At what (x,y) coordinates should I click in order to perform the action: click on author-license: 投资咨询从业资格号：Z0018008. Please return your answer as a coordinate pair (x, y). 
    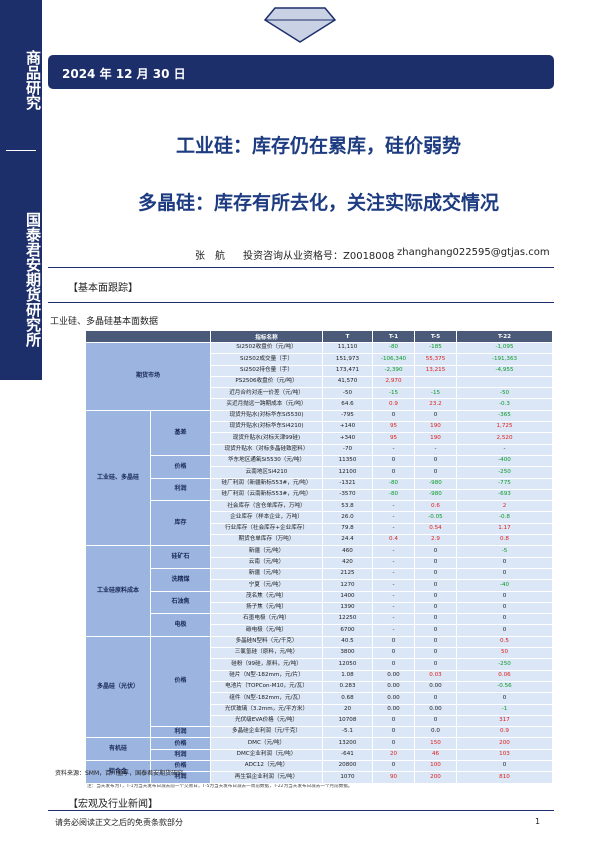
    Looking at the image, I should click on (319, 256).